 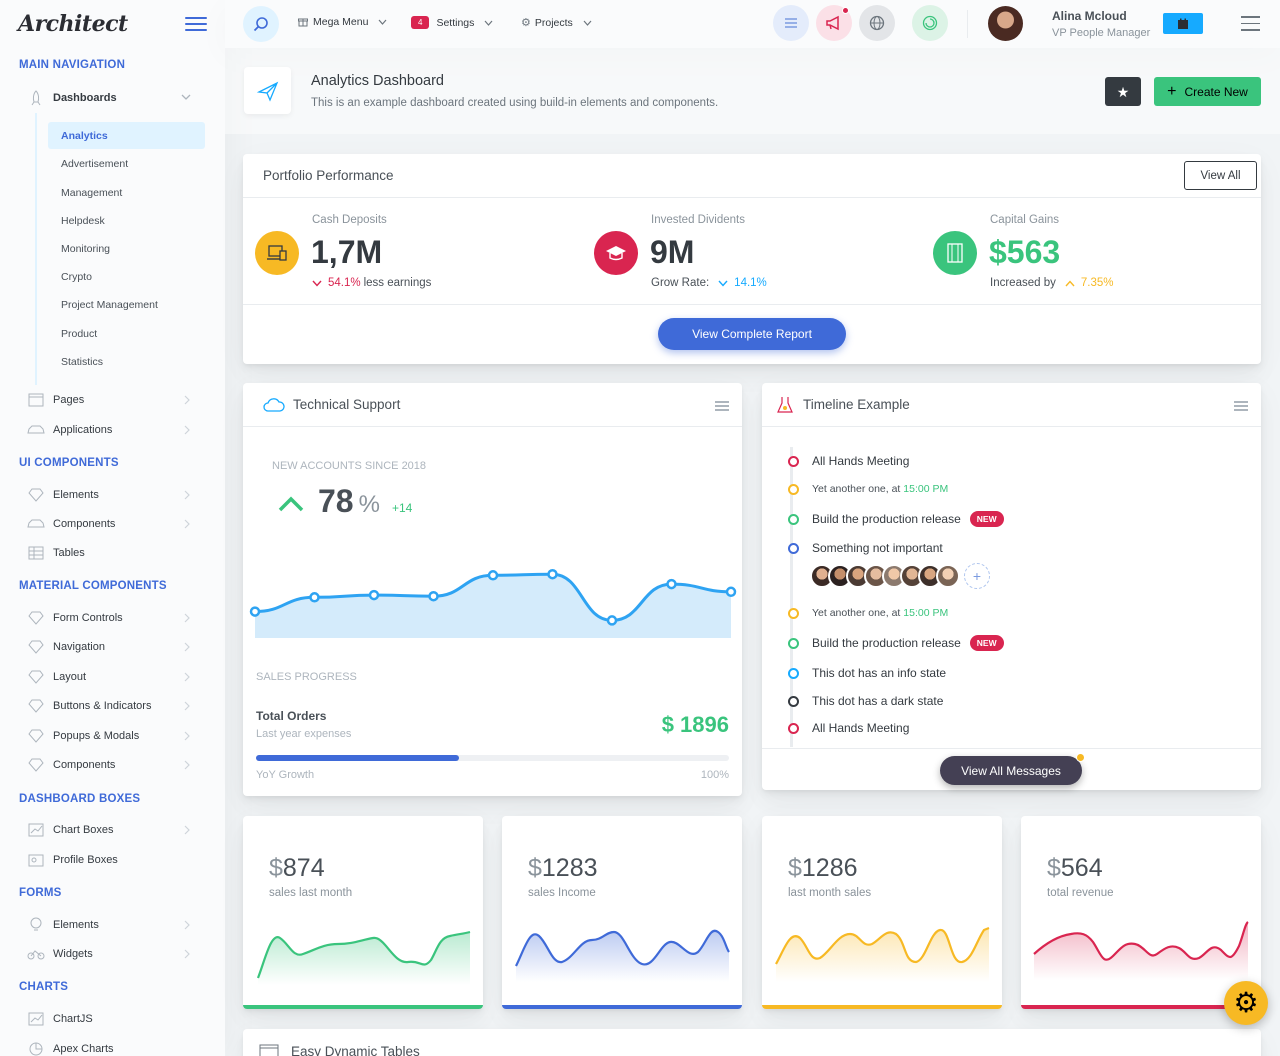 I want to click on settings-button: 4 Settings, so click(x=452, y=22).